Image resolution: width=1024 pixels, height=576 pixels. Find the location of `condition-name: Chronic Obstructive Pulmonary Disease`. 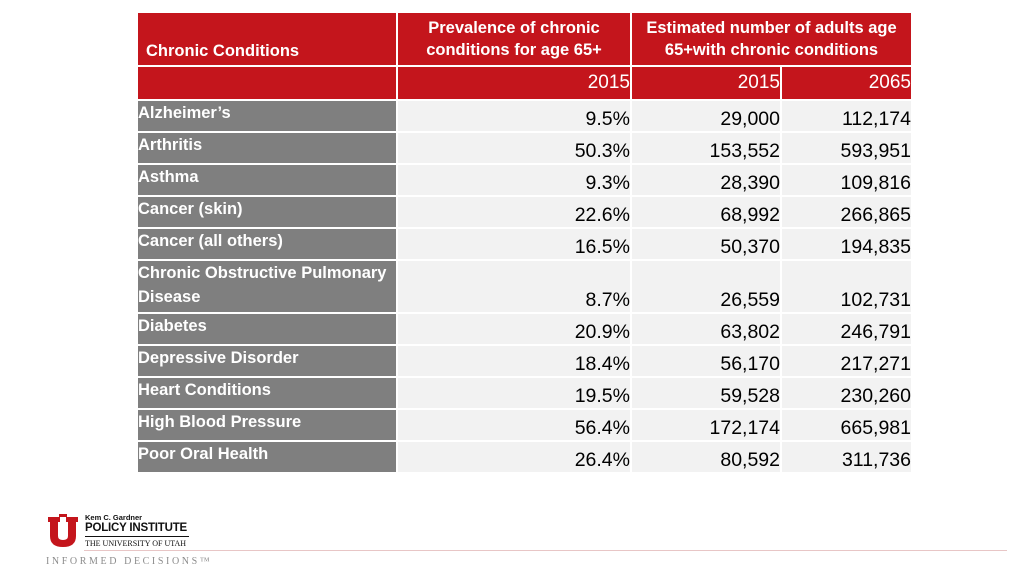

condition-name: Chronic Obstructive Pulmonary Disease is located at coordinates (267, 286).